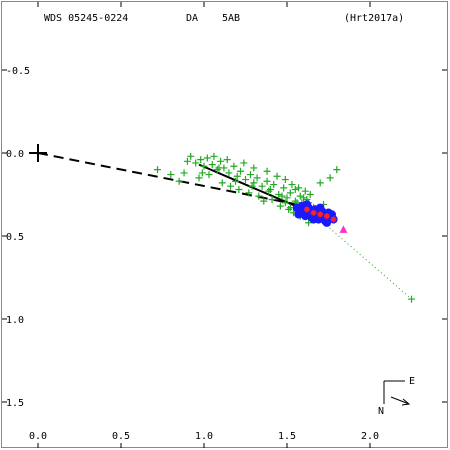 The height and width of the screenshot is (450, 450). What do you see at coordinates (204, 436) in the screenshot?
I see `x-tick-label: 1.0` at bounding box center [204, 436].